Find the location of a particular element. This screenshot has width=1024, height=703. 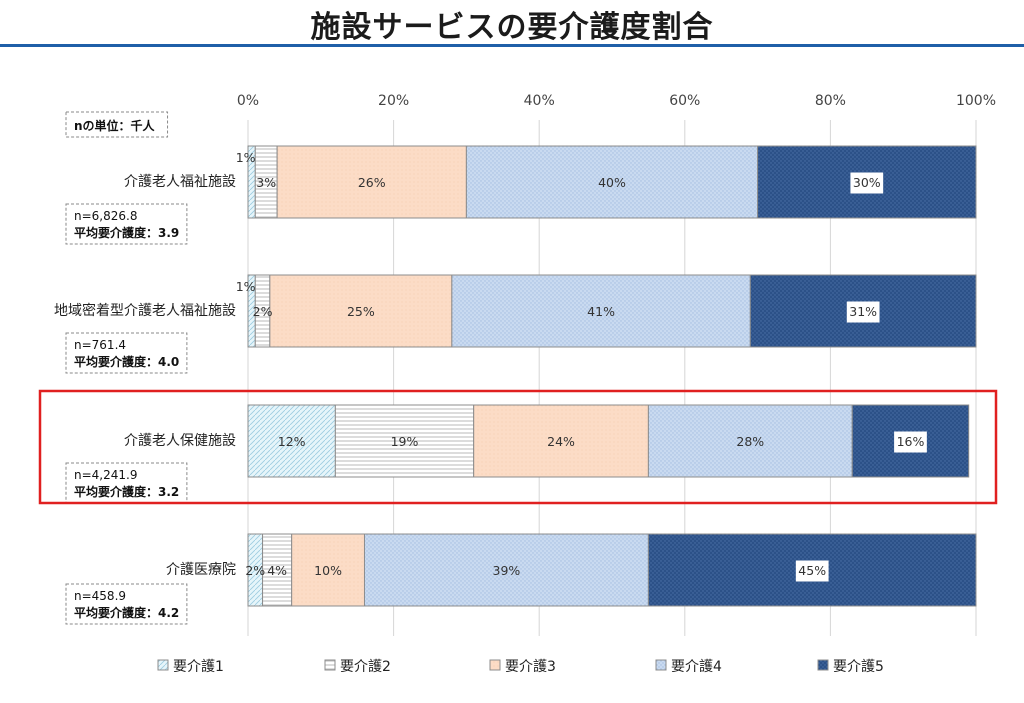

data-label: 28% is located at coordinates (750, 441).